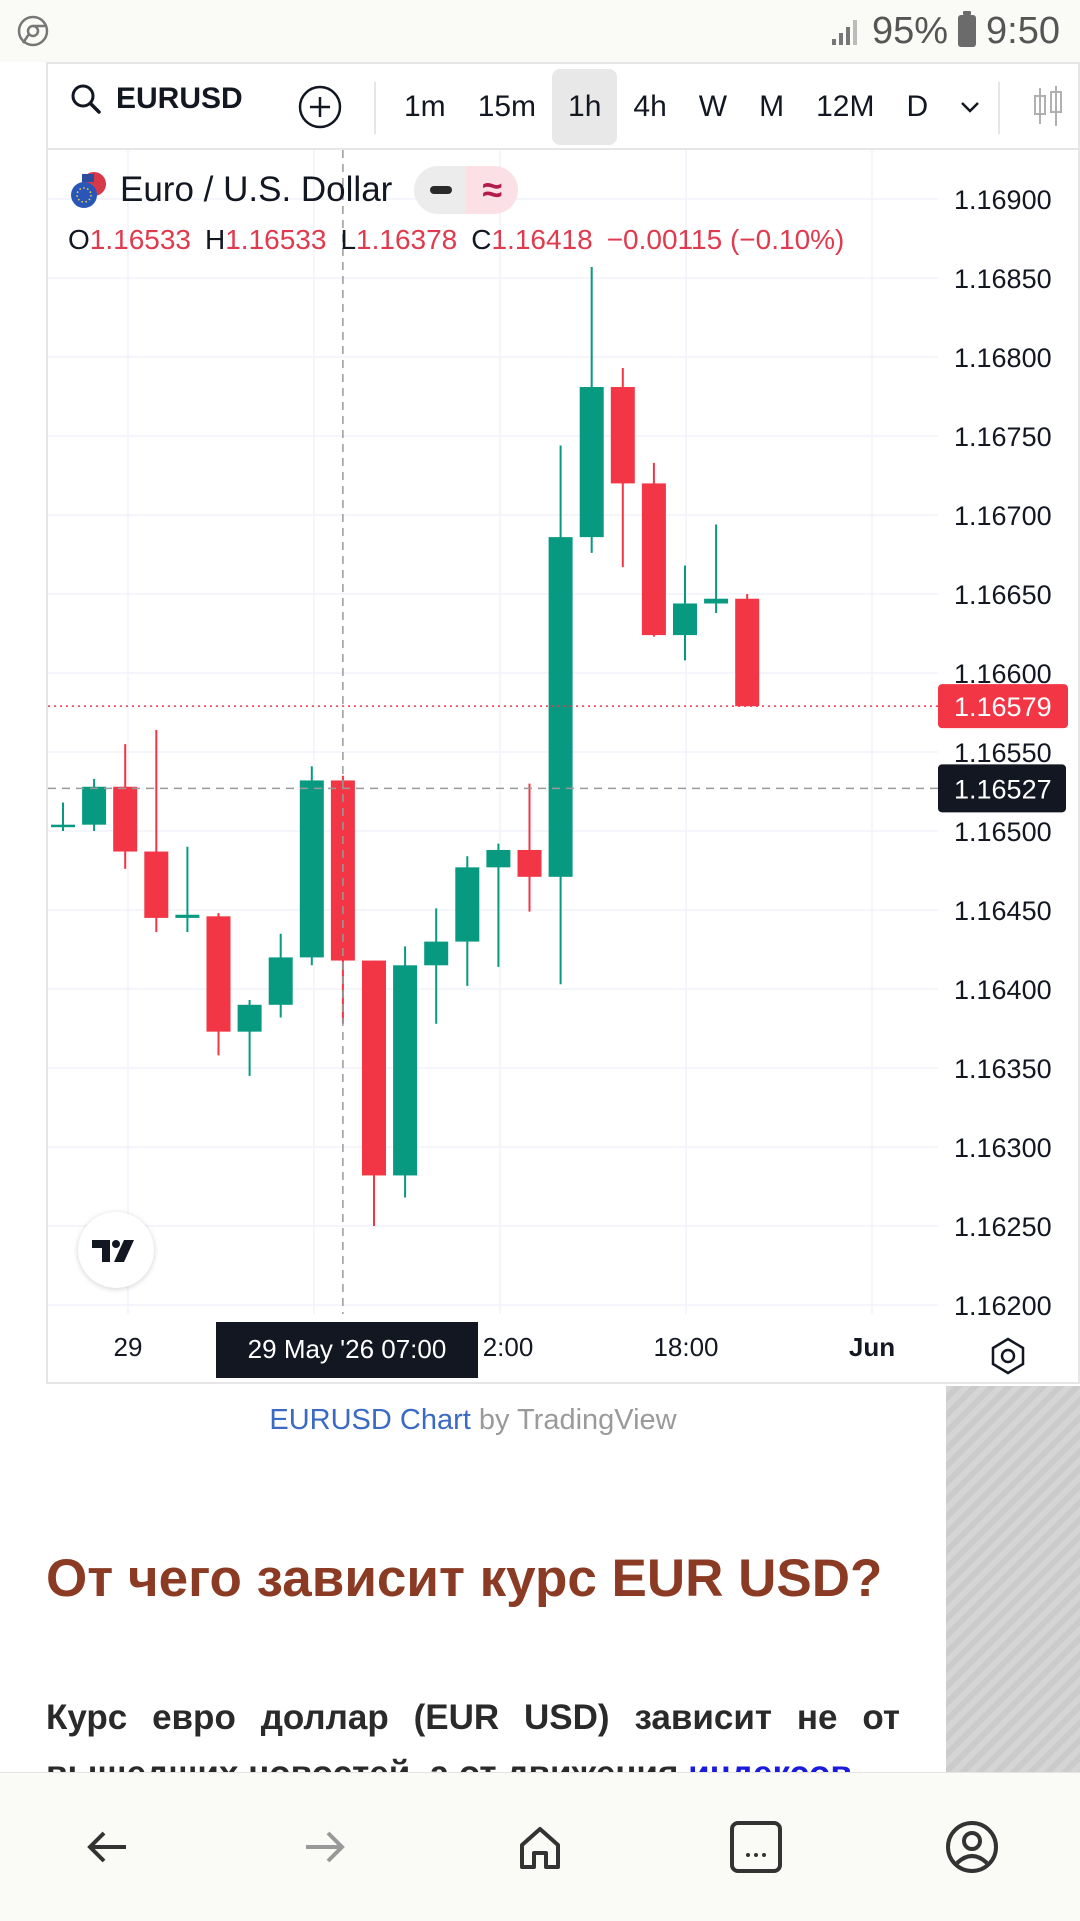 This screenshot has height=1921, width=1080. Describe the element at coordinates (967, 29) in the screenshot. I see `battery-icon` at that location.